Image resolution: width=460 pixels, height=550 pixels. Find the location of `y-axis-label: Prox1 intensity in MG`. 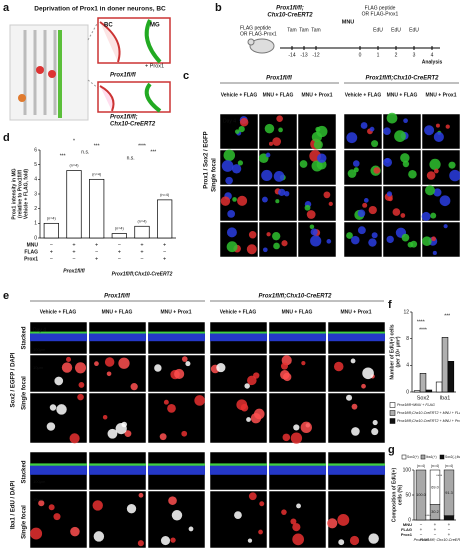

y-axis-label: Prox1 intensity in MG is located at coordinates (14, 193).